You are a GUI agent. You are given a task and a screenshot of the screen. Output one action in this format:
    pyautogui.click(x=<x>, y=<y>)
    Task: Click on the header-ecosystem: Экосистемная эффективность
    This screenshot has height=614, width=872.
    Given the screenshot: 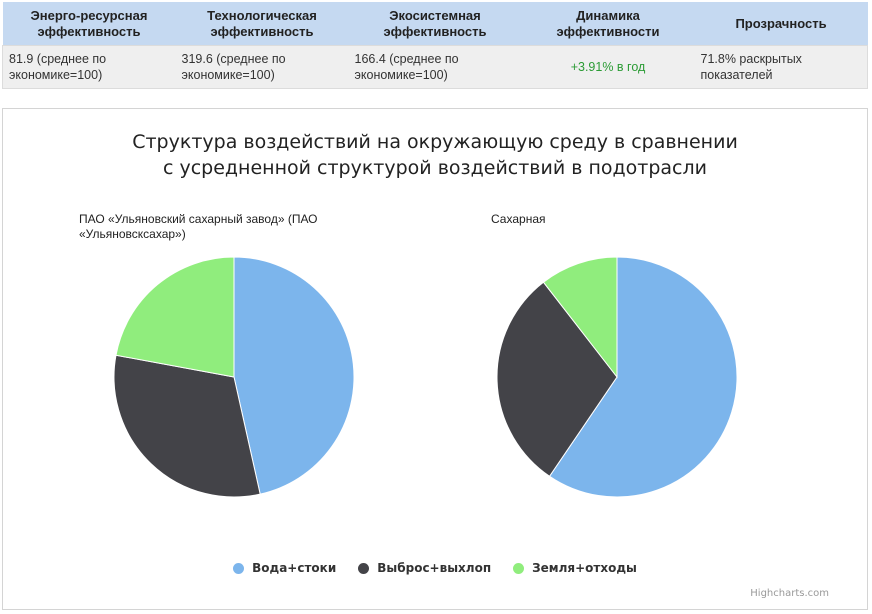 What is the action you would take?
    pyautogui.click(x=435, y=24)
    